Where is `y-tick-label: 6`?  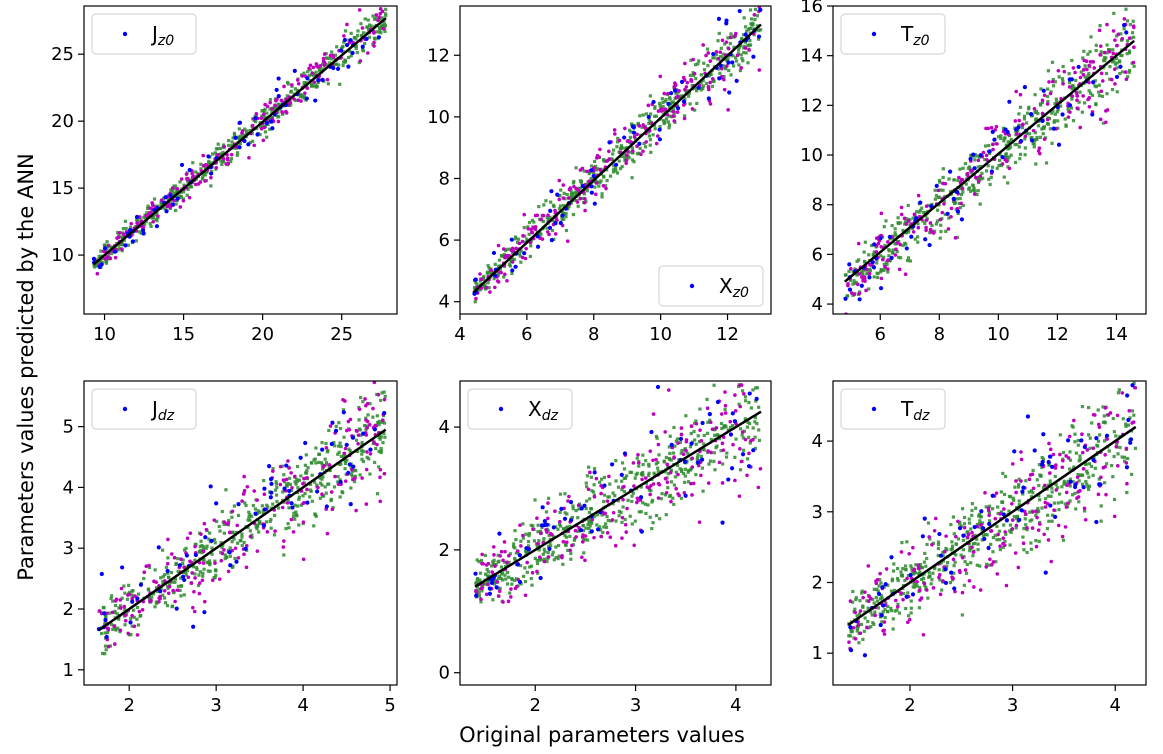 y-tick-label: 6 is located at coordinates (444, 240).